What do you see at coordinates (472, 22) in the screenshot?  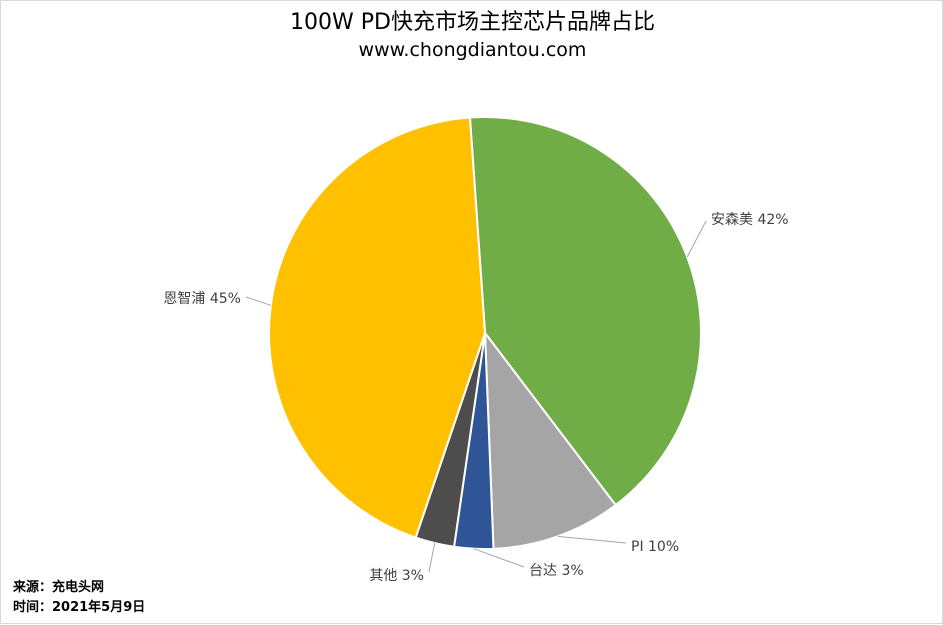 I see `chart-title: 100W PD快充市场主控芯片品牌占比` at bounding box center [472, 22].